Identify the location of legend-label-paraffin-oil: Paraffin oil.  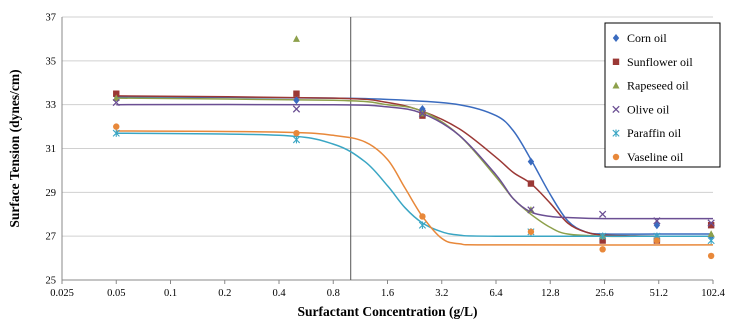
(654, 133).